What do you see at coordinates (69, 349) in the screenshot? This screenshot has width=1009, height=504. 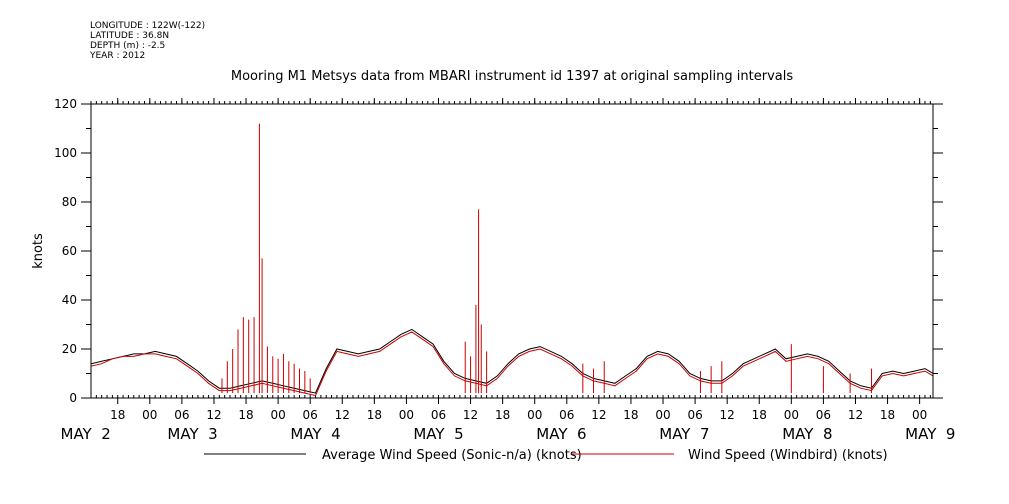 I see `y-tick-label: 20` at bounding box center [69, 349].